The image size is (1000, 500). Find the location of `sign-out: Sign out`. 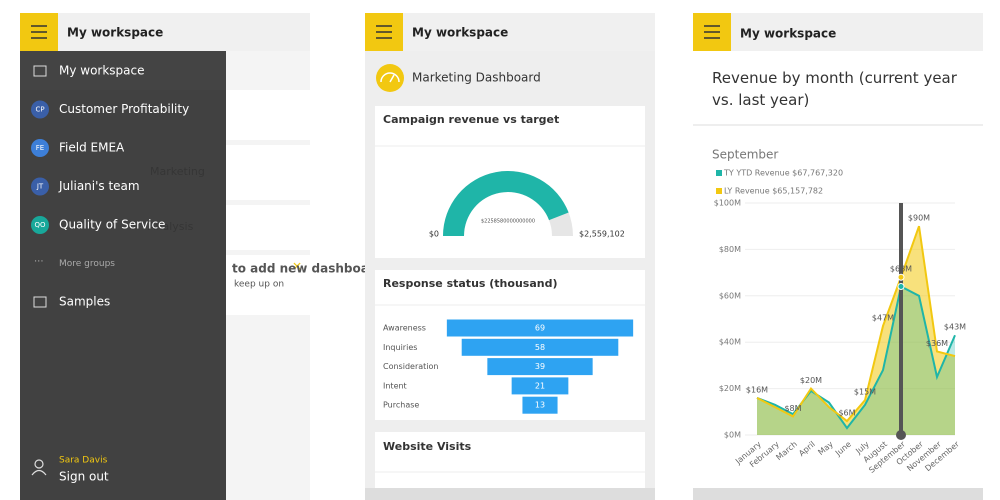

sign-out: Sign out is located at coordinates (84, 477).